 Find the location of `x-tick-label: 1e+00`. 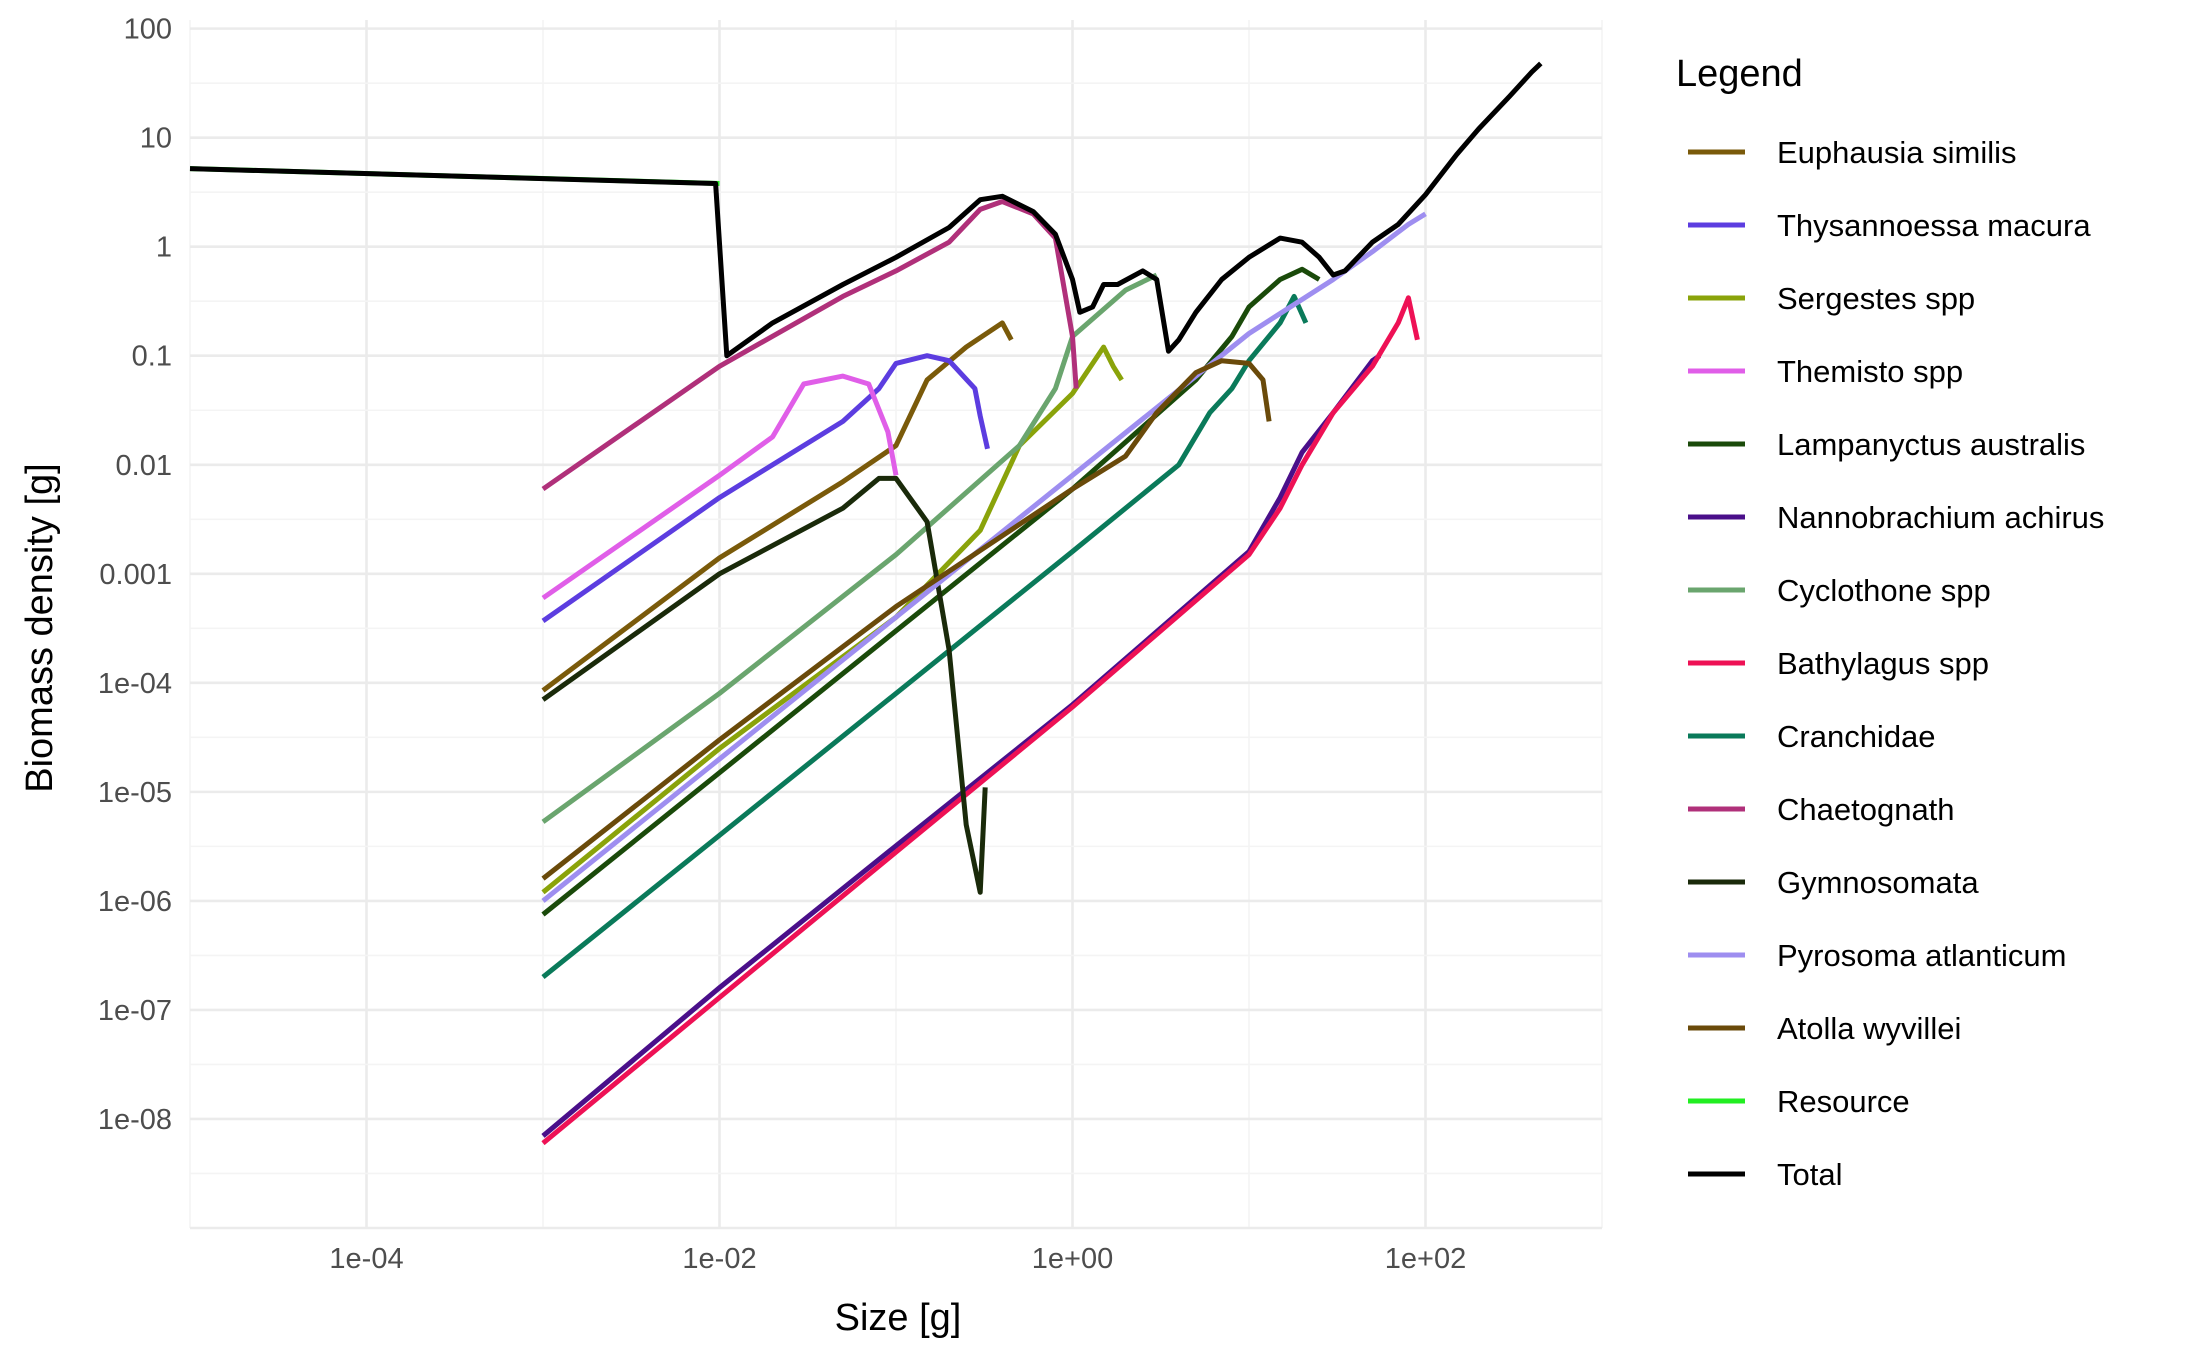

x-tick-label: 1e+00 is located at coordinates (1072, 1259).